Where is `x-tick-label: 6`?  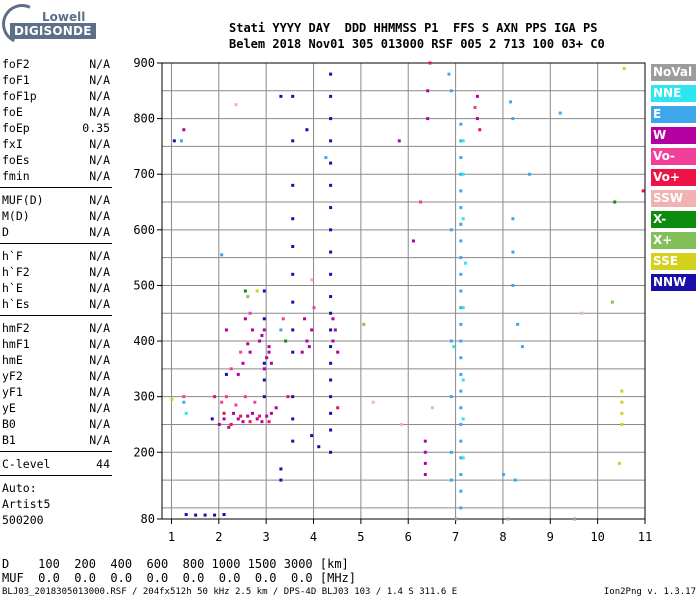
x-tick-label: 6 is located at coordinates (408, 537).